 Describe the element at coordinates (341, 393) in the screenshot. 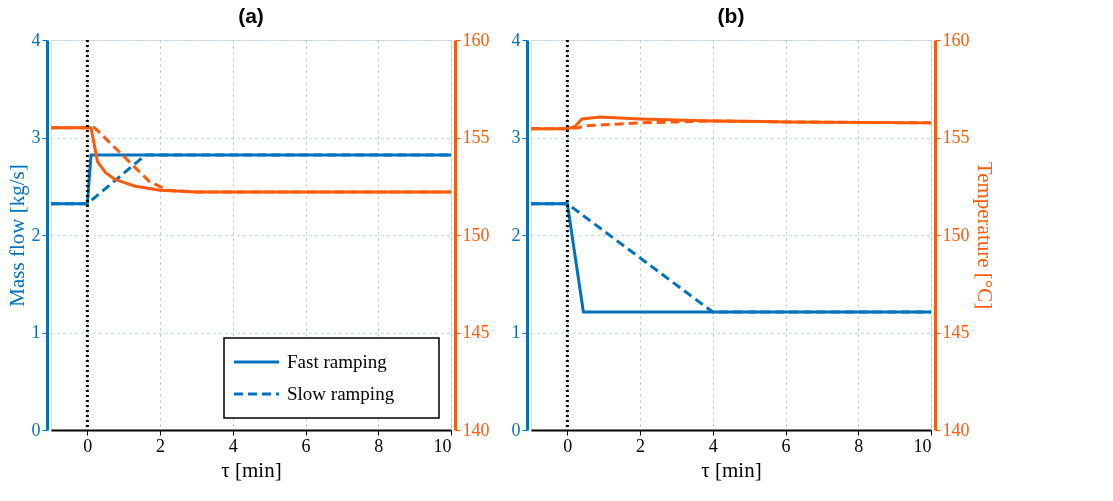

I see `legend-label: Slow ramping` at that location.